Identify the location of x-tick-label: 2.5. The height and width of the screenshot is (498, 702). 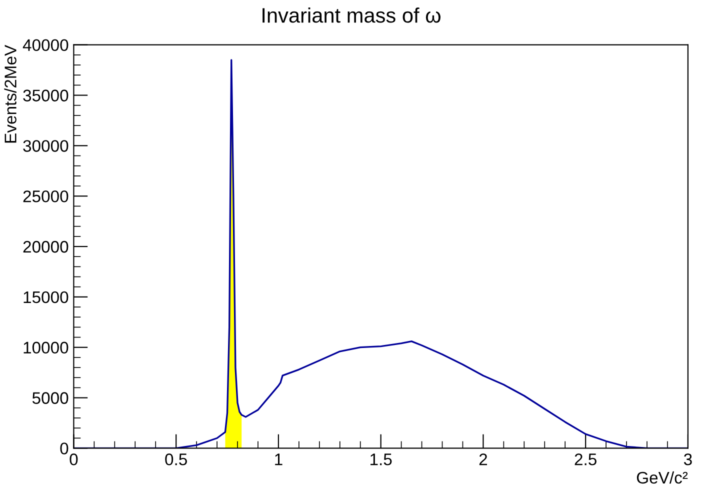
(585, 460).